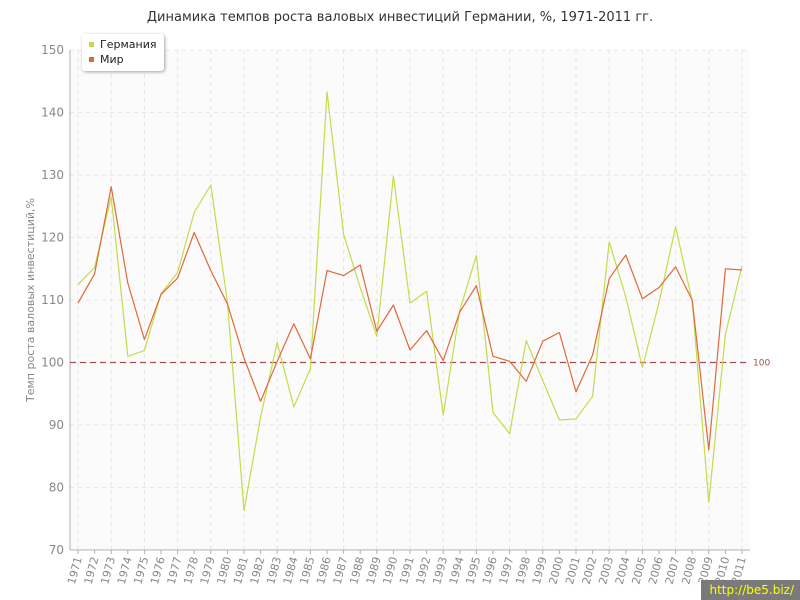 Image resolution: width=800 pixels, height=600 pixels. Describe the element at coordinates (56, 425) in the screenshot. I see `y-tick-label-90: 90` at that location.